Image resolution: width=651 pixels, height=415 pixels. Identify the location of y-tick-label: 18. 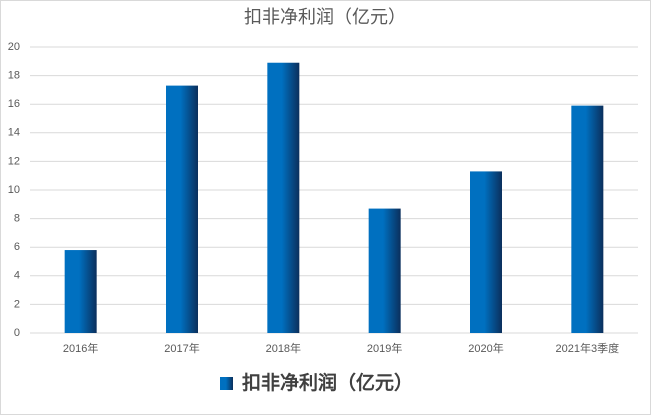
(14, 76).